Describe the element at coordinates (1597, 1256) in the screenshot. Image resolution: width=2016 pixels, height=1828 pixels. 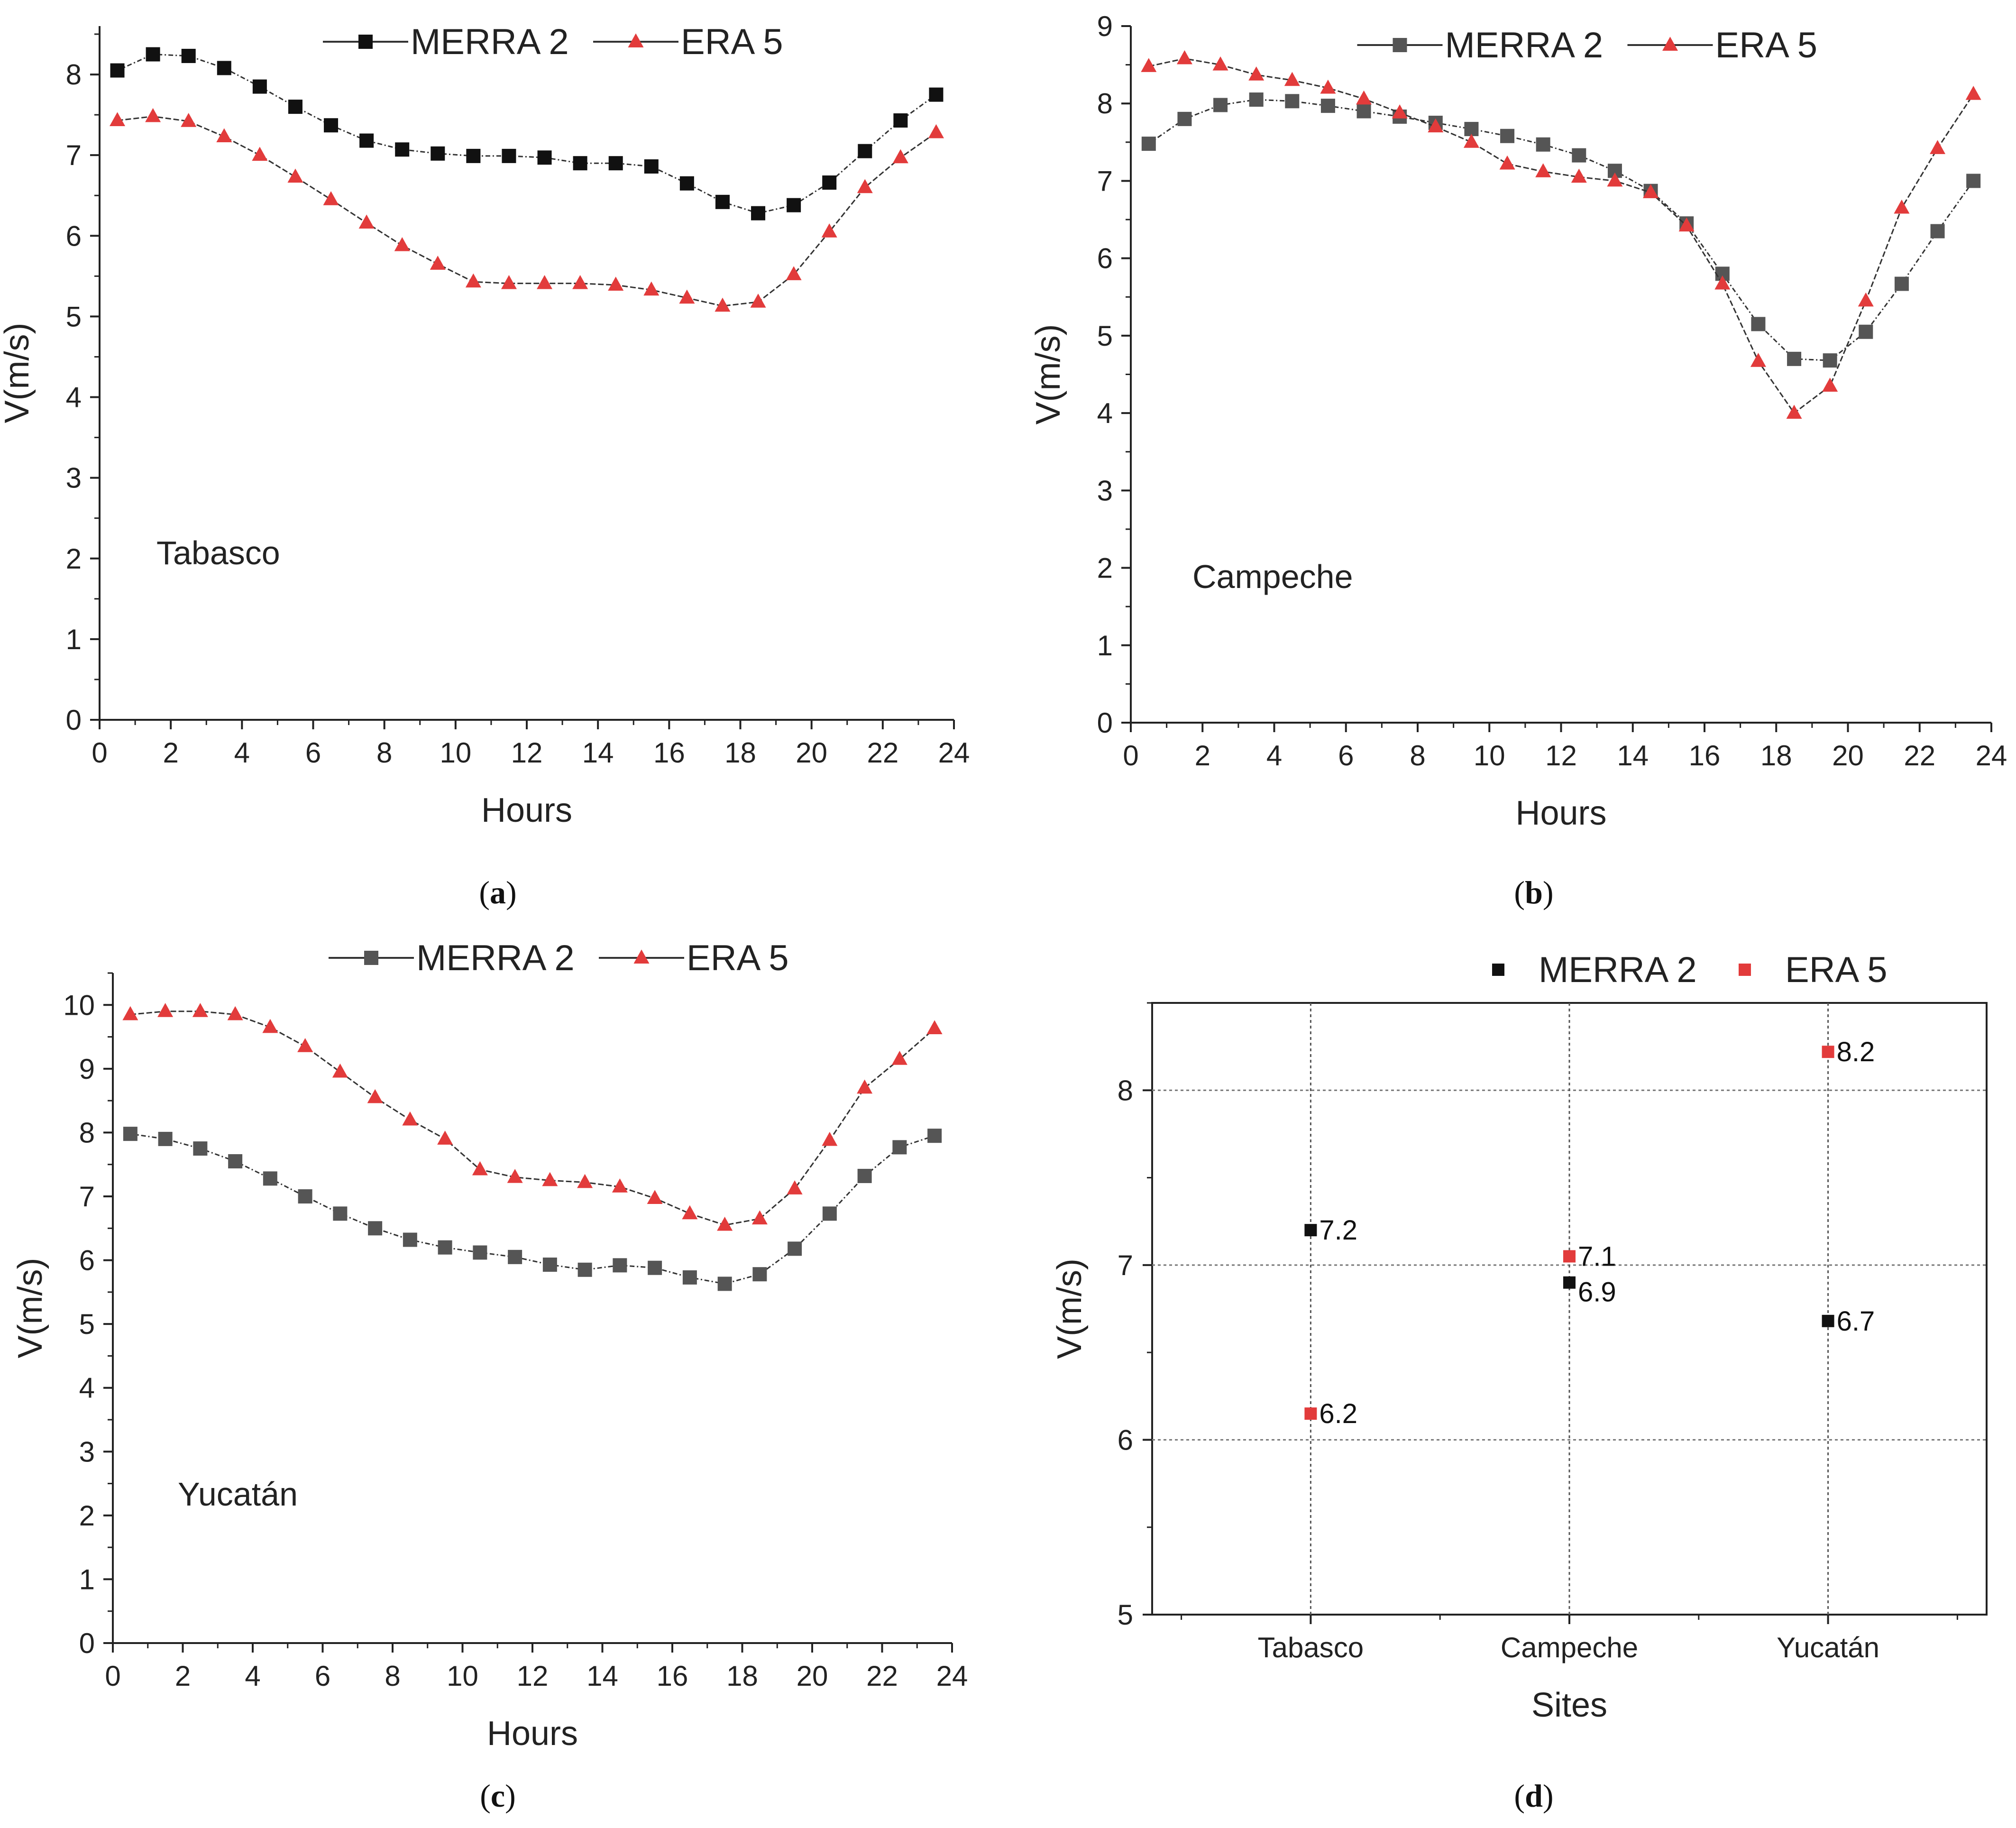
I see `data-label: 7.1` at that location.